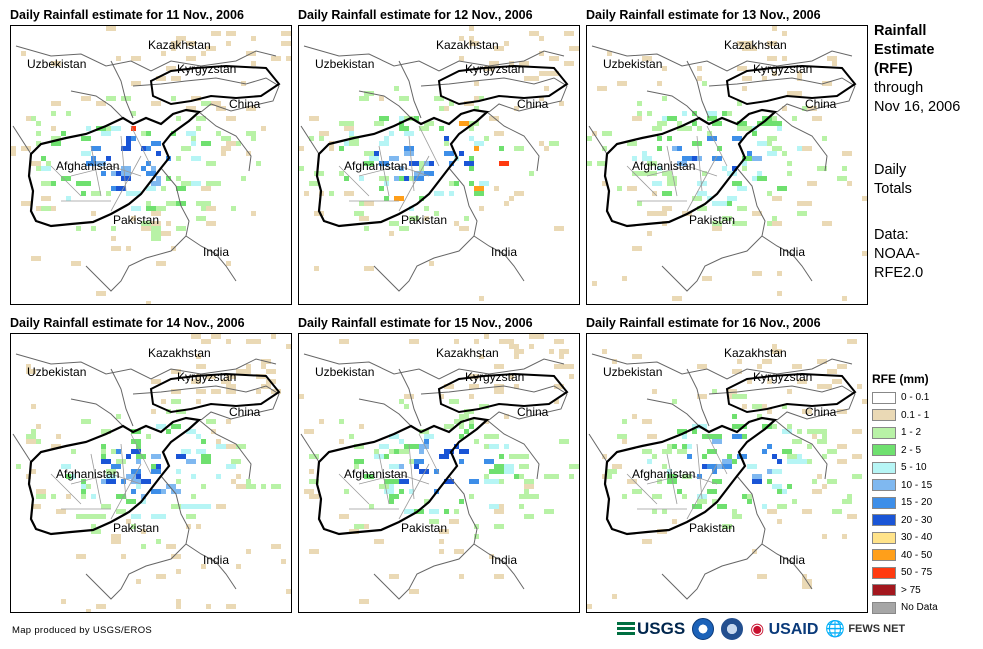 The height and width of the screenshot is (649, 983). Describe the element at coordinates (375, 166) in the screenshot. I see `country-label-afghanistan: Afghanistan` at that location.